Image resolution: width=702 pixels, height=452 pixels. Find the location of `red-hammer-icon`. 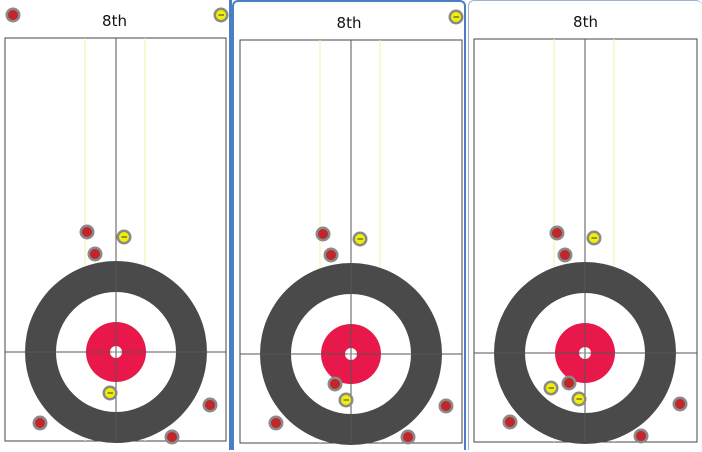

red-hammer-icon is located at coordinates (13, 15).